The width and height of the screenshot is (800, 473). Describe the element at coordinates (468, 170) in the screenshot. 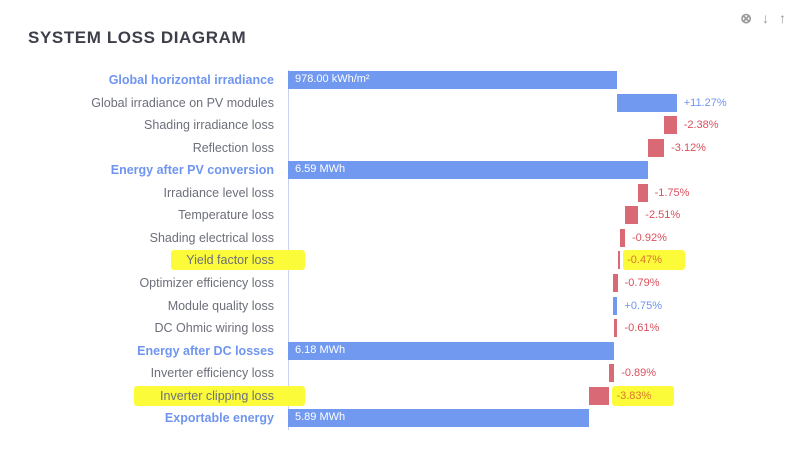

I see `total-bar: 6.59 MWh` at that location.